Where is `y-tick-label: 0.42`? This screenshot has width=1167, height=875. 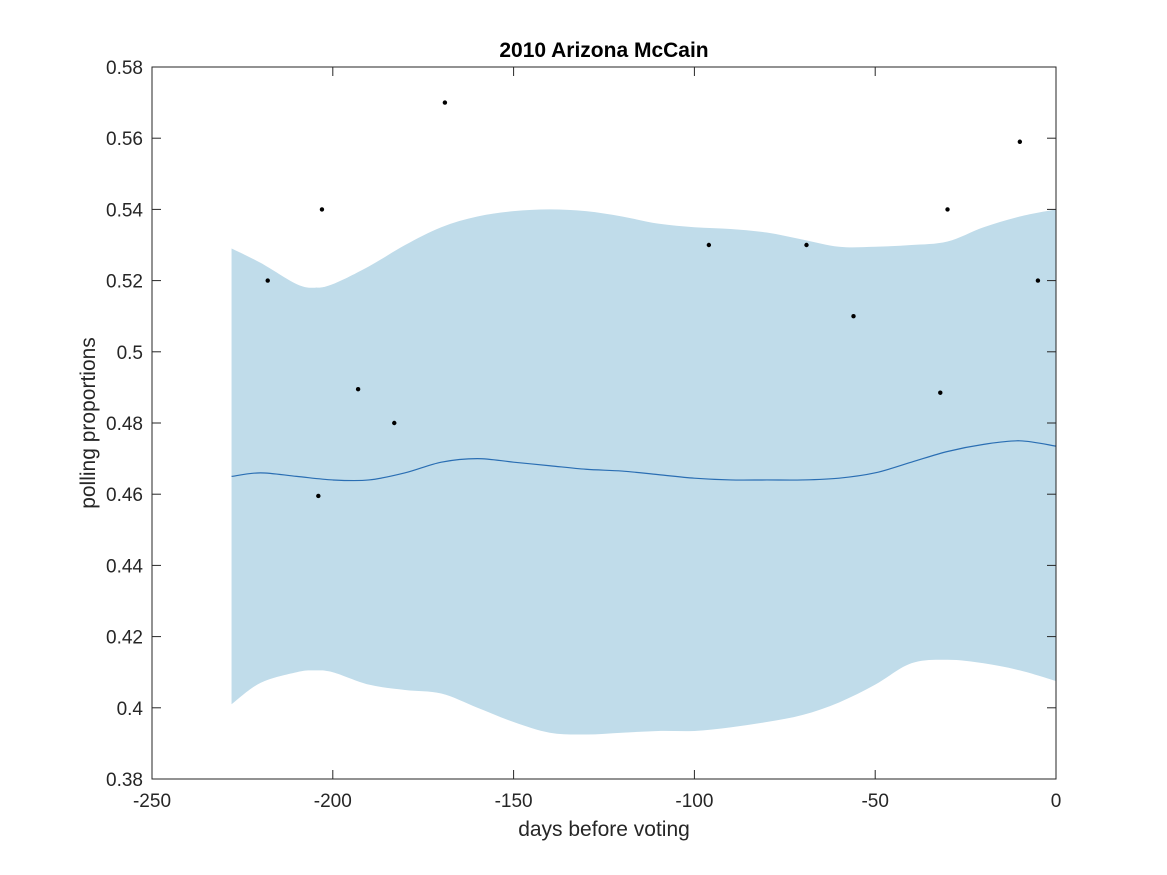 y-tick-label: 0.42 is located at coordinates (124, 638).